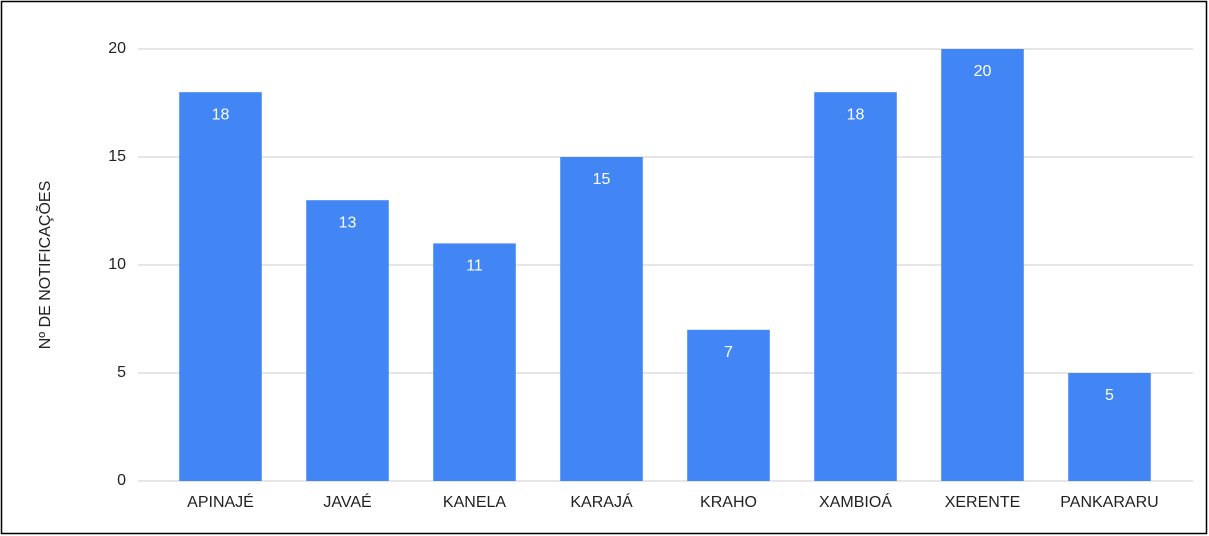  I want to click on value-label: 5, so click(1109, 395).